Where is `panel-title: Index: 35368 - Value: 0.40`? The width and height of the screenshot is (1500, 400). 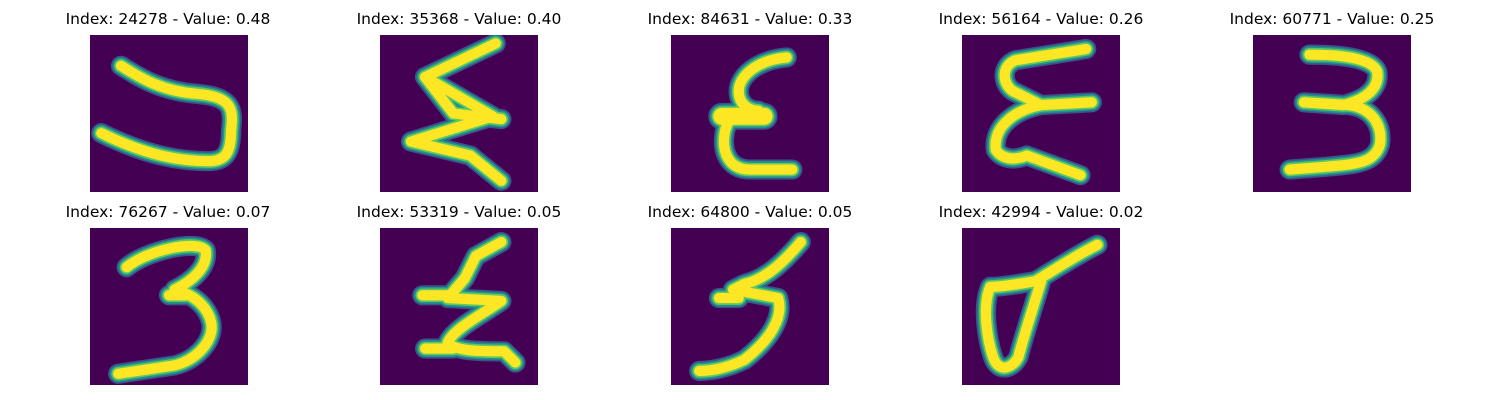
panel-title: Index: 35368 - Value: 0.40 is located at coordinates (459, 19).